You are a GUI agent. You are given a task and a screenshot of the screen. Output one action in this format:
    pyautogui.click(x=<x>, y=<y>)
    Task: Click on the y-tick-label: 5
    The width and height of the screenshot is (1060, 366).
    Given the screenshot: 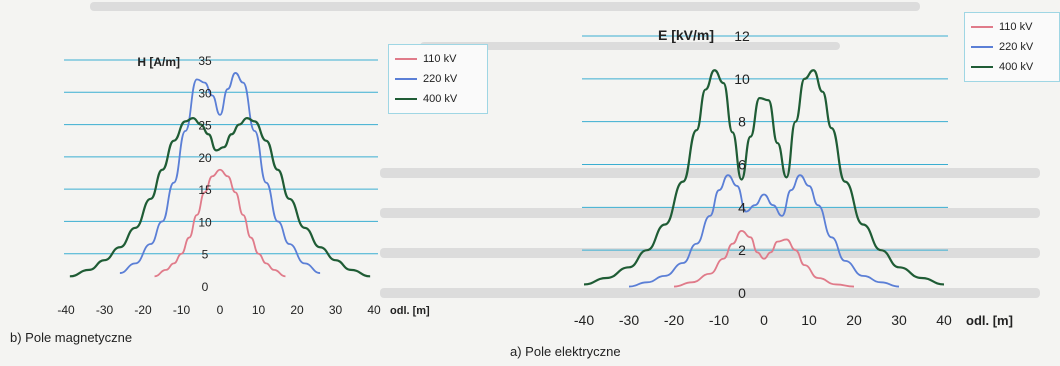 What is the action you would take?
    pyautogui.click(x=205, y=255)
    